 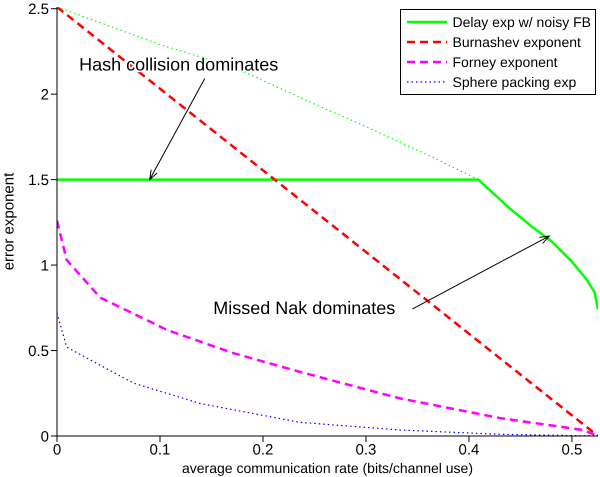 I want to click on legend-label: Forney exponent, so click(x=505, y=62).